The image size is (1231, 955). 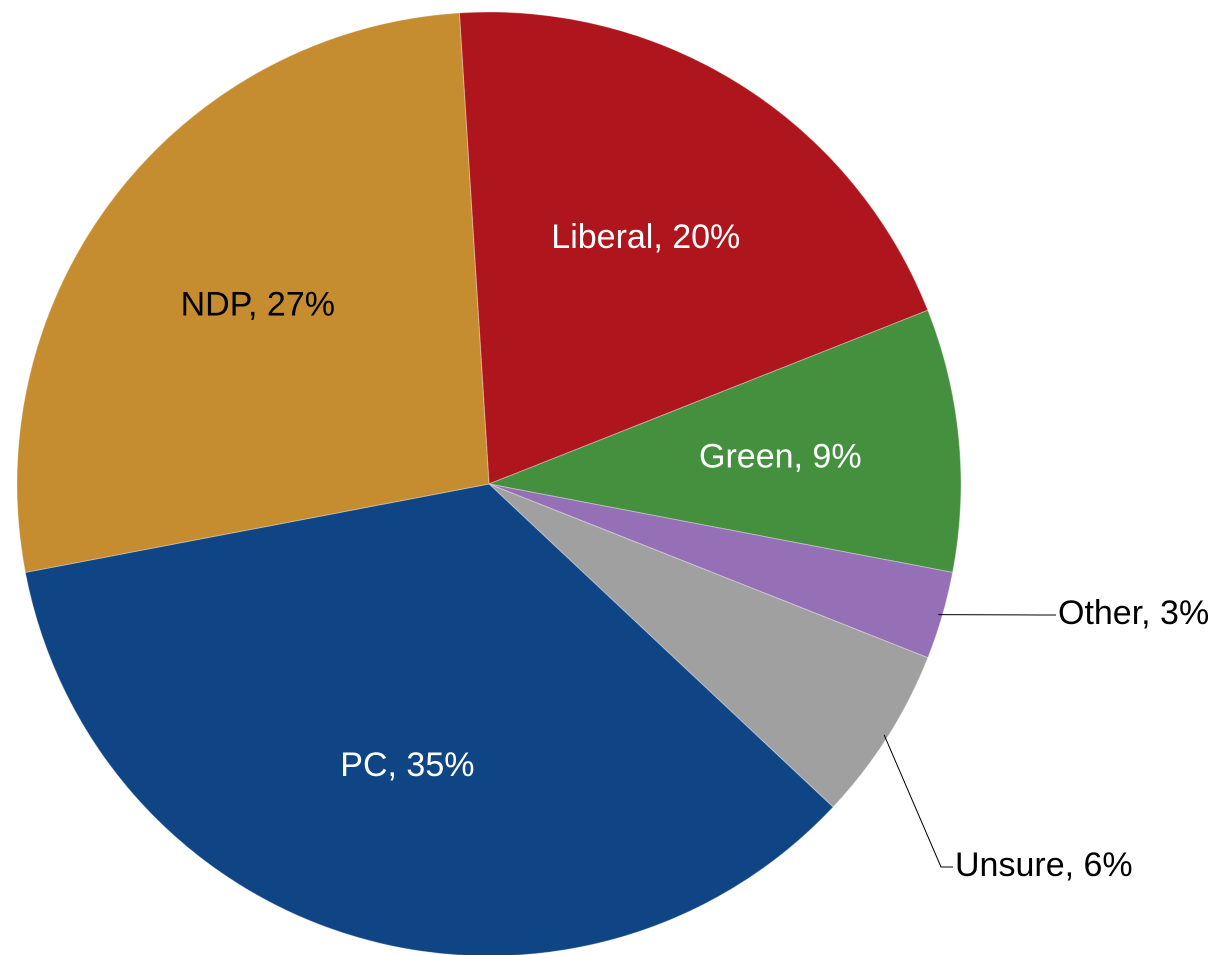 What do you see at coordinates (721, 571) in the screenshot?
I see `pie-slice-other` at bounding box center [721, 571].